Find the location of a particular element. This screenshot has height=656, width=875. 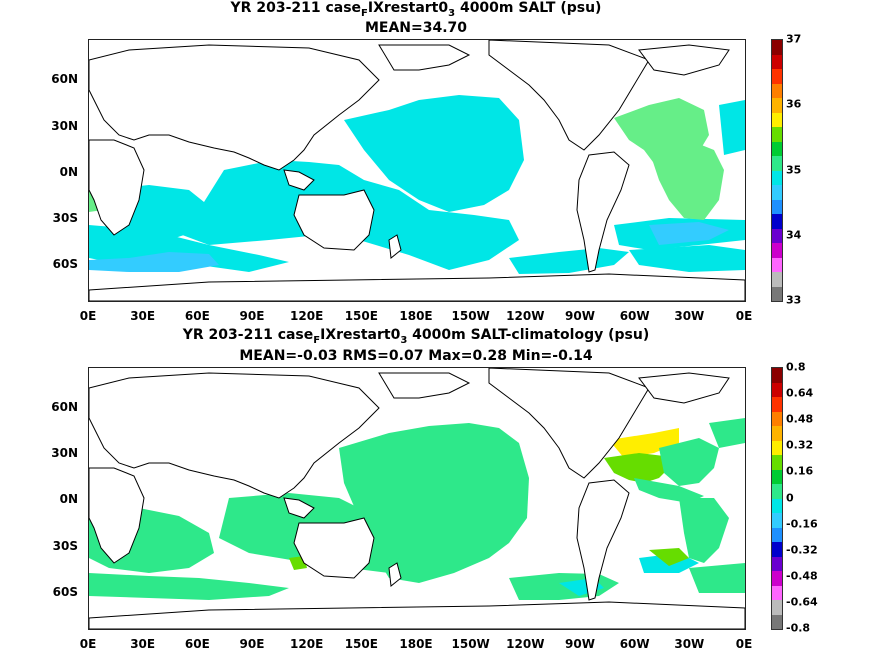

panel2-lon-label: 90W is located at coordinates (580, 644).